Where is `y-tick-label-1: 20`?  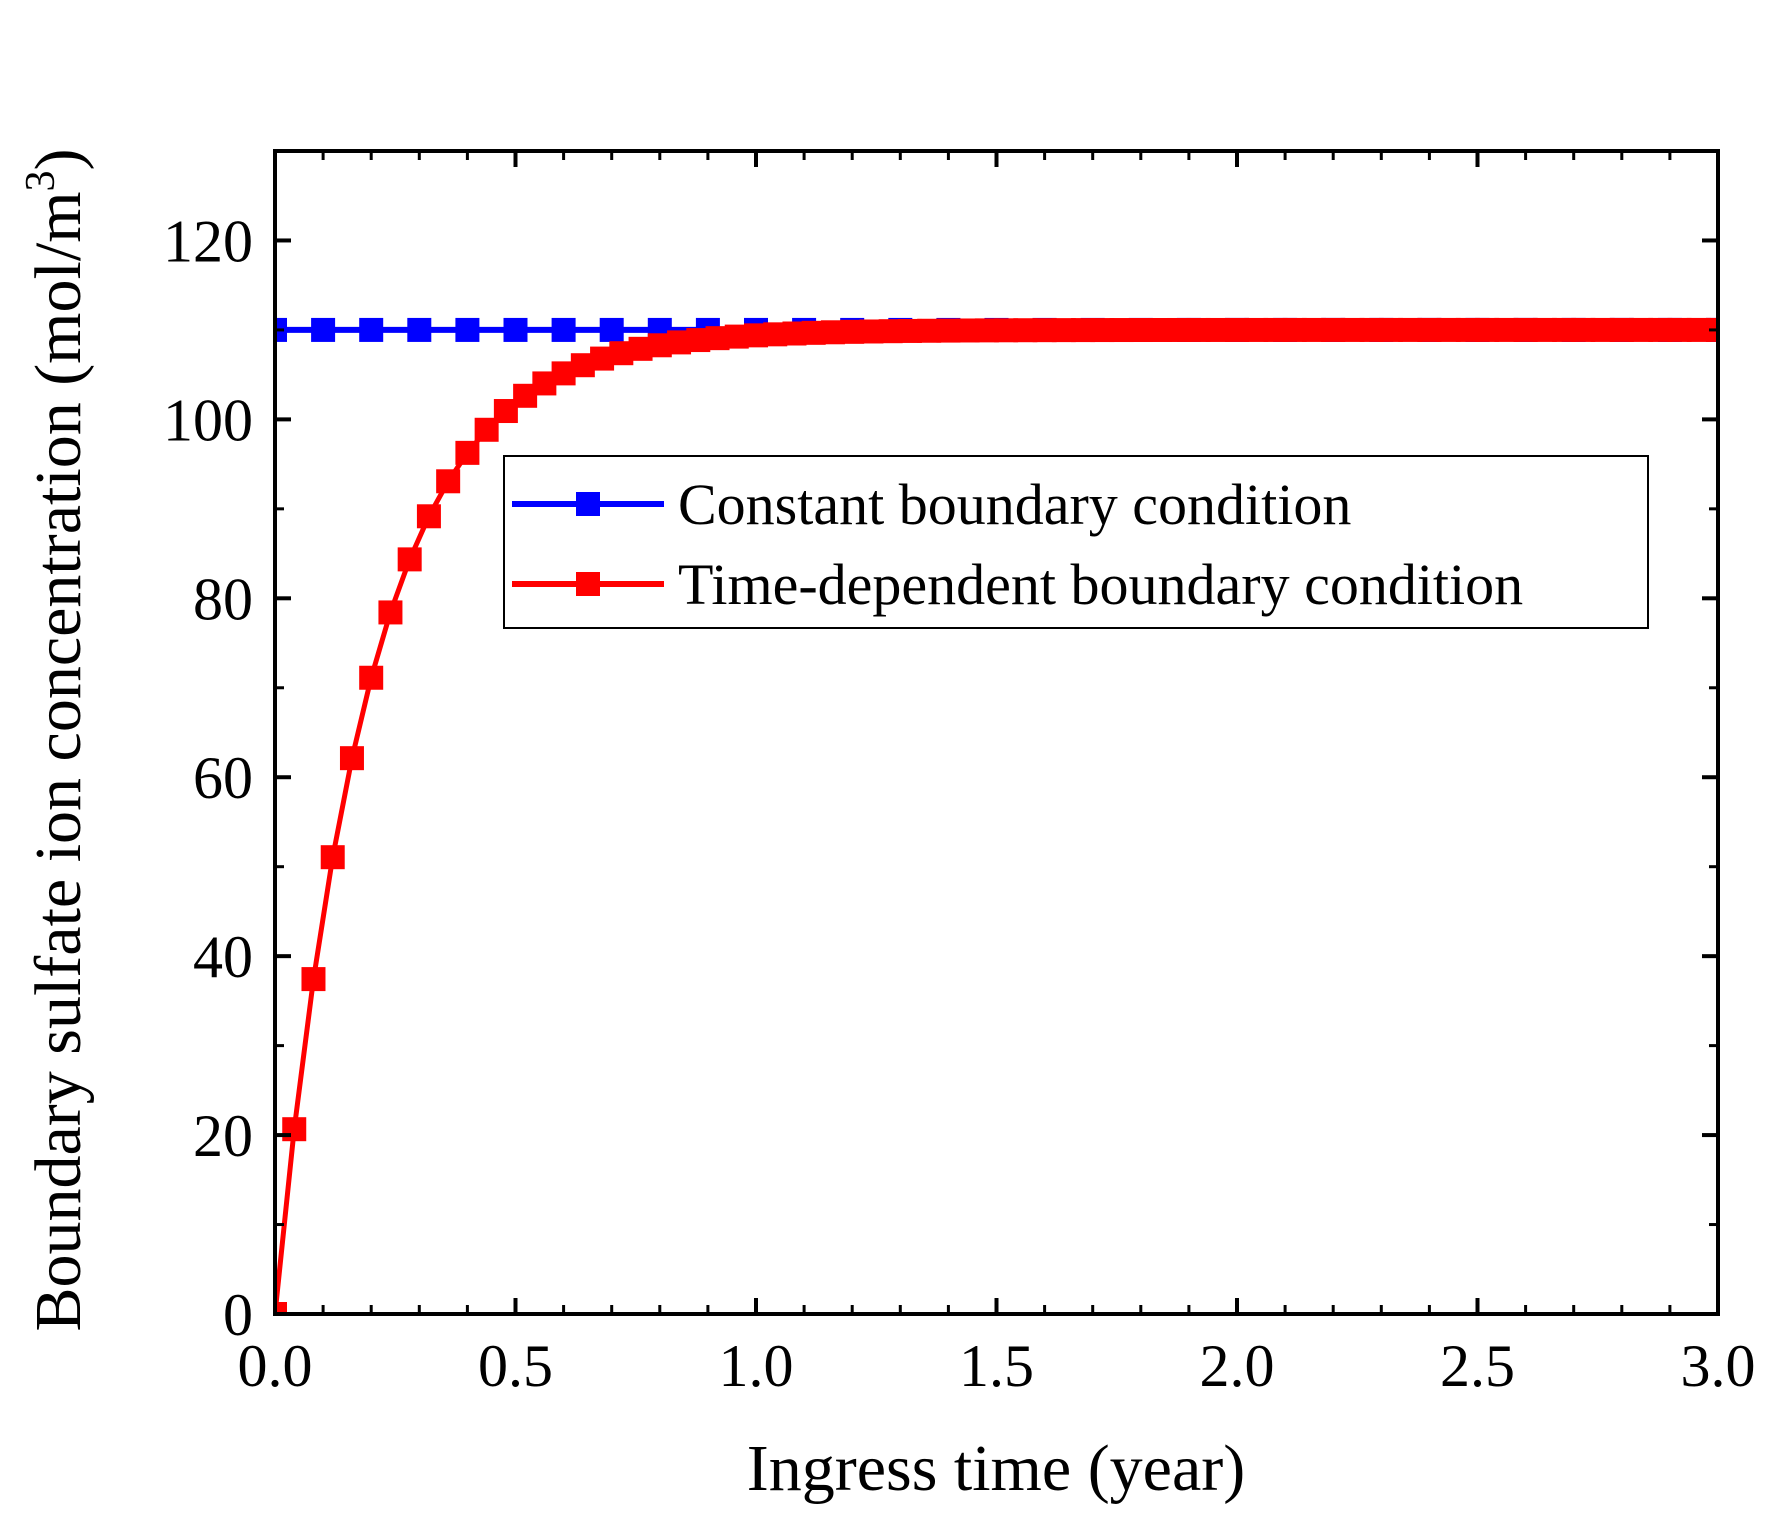 y-tick-label-1: 20 is located at coordinates (223, 1136).